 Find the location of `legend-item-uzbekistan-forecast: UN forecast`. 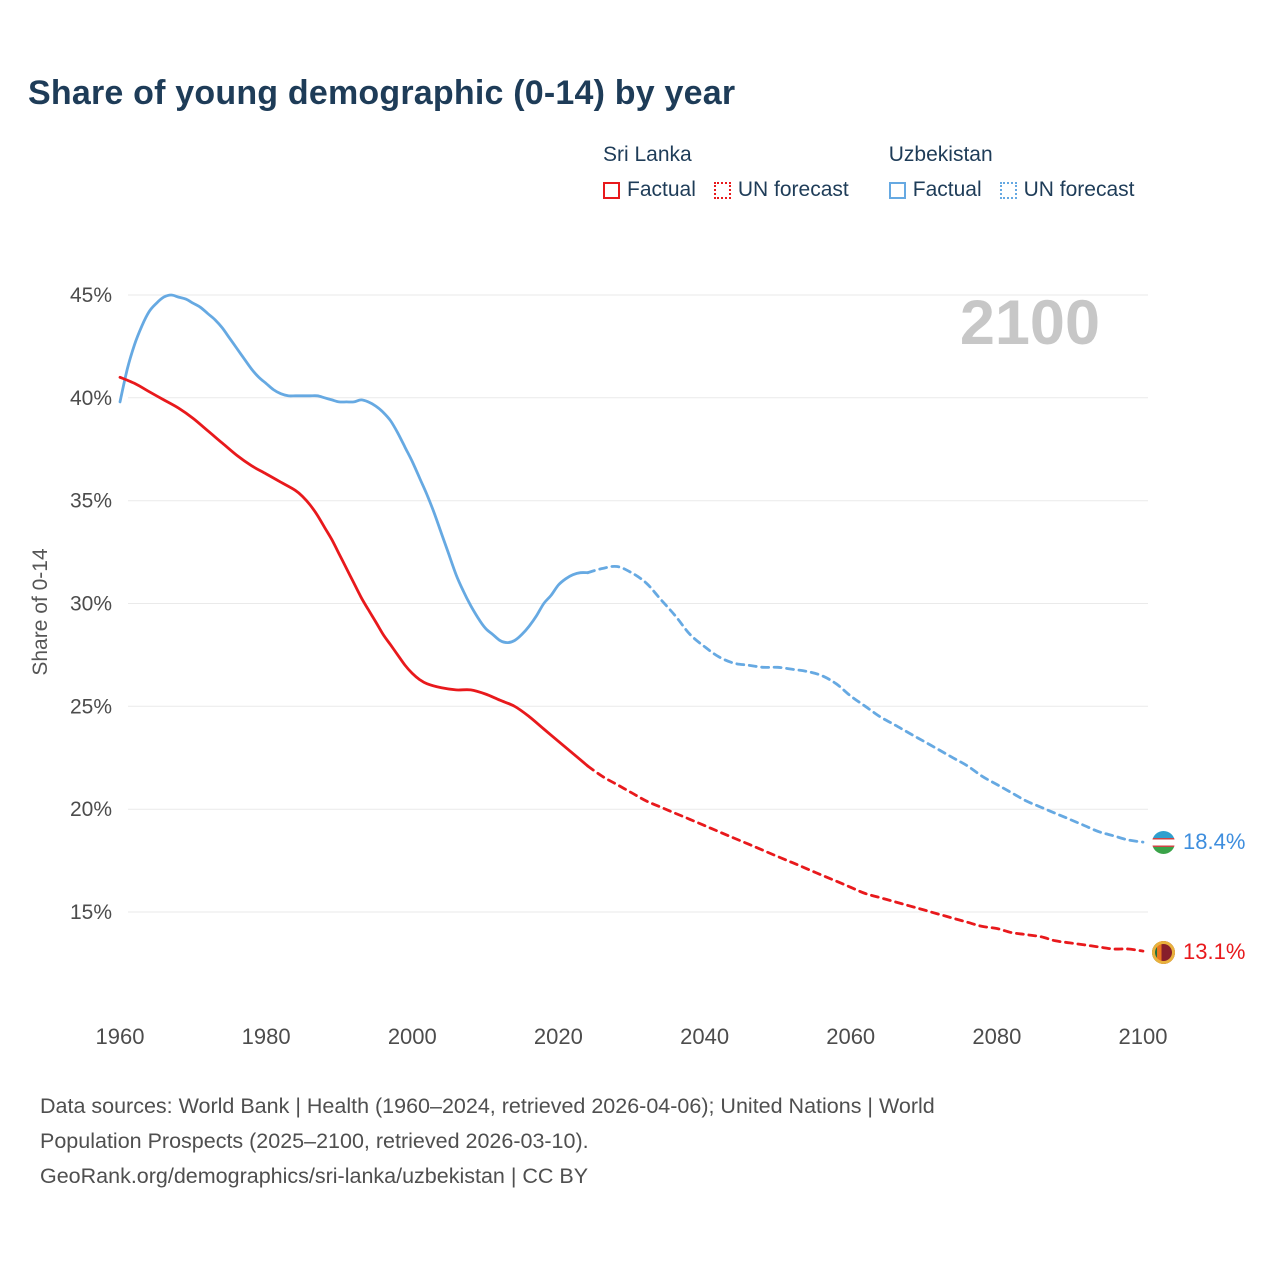

legend-item-uzbekistan-forecast: UN forecast is located at coordinates (1067, 190).